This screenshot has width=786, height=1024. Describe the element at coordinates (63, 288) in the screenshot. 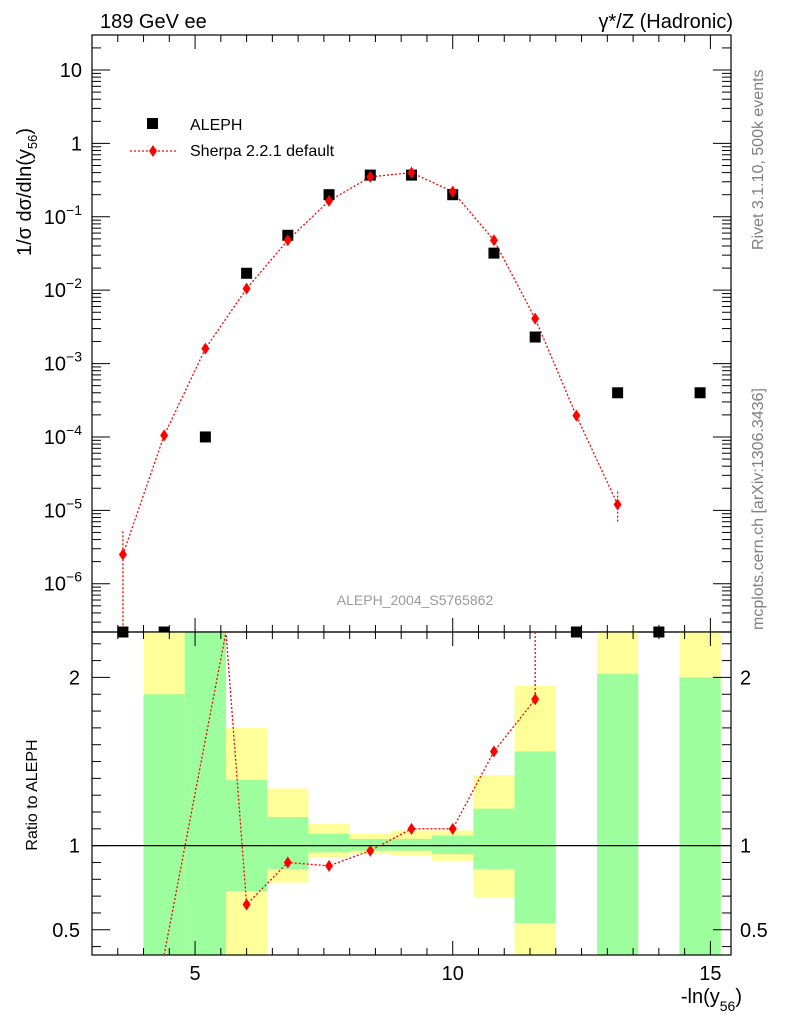

I see `y-tick-label: 10⁻²` at that location.